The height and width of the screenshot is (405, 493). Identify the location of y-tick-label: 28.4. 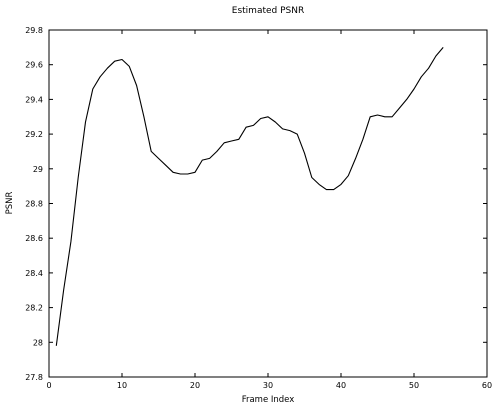
(34, 273).